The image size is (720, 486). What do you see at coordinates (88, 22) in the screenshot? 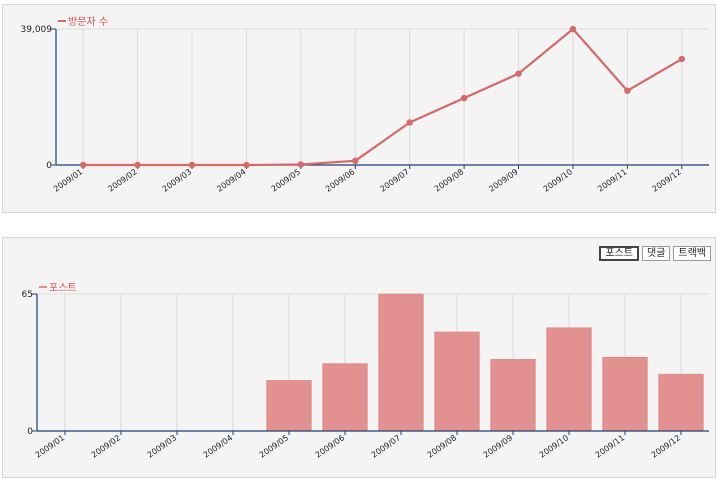
I see `legend-label: 방문자 수` at bounding box center [88, 22].